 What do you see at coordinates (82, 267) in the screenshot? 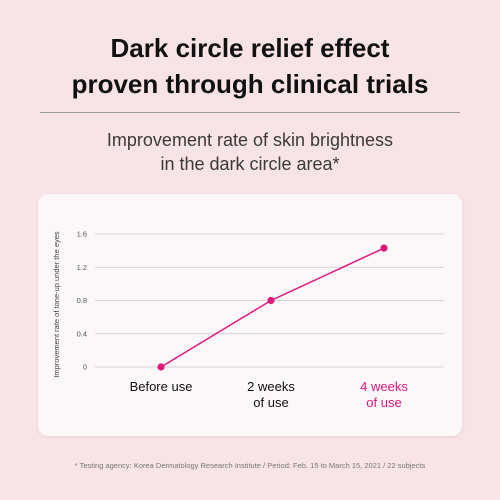
I see `y-tick-label: 1.2` at bounding box center [82, 267].